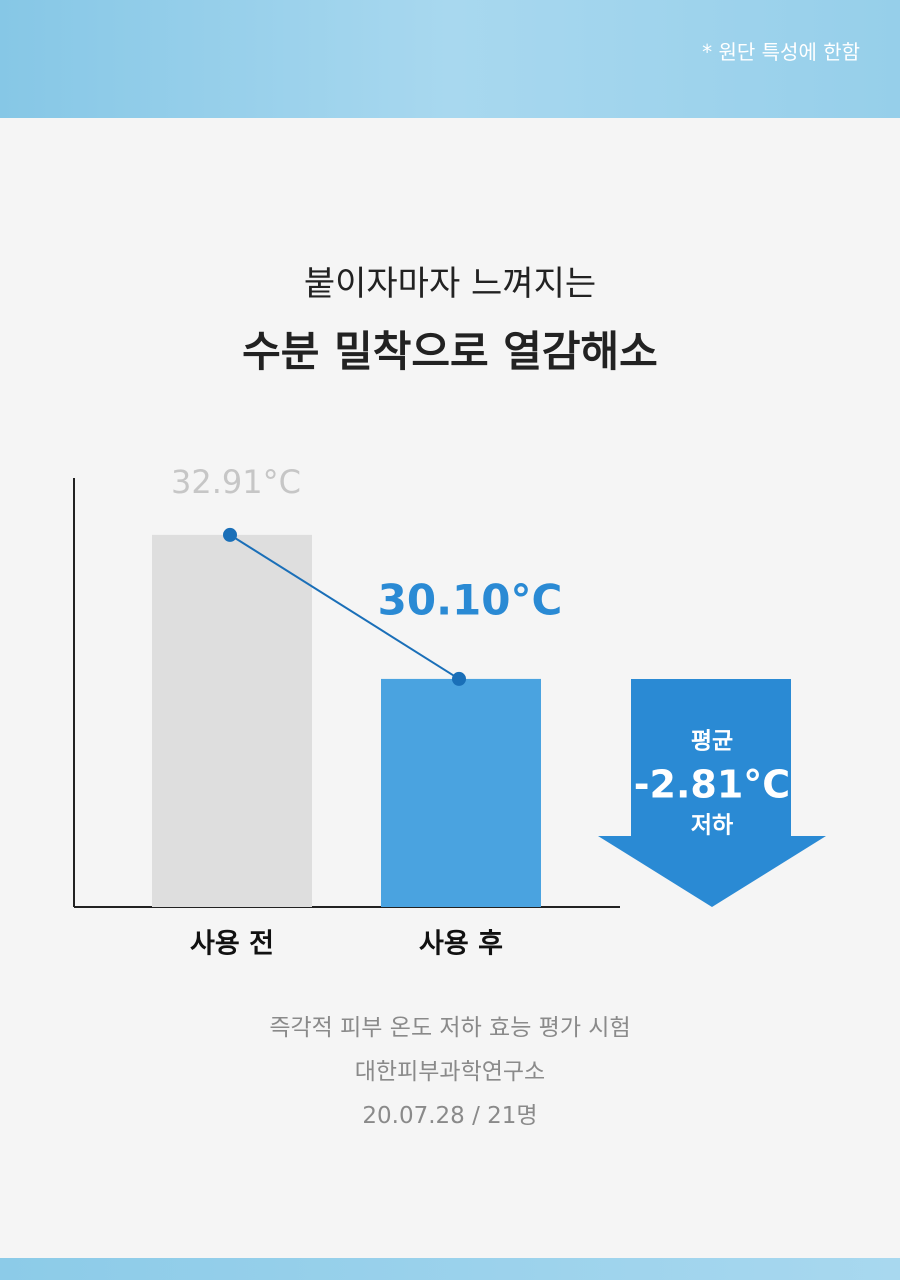 The height and width of the screenshot is (1280, 900). What do you see at coordinates (450, 59) in the screenshot?
I see `top-band` at bounding box center [450, 59].